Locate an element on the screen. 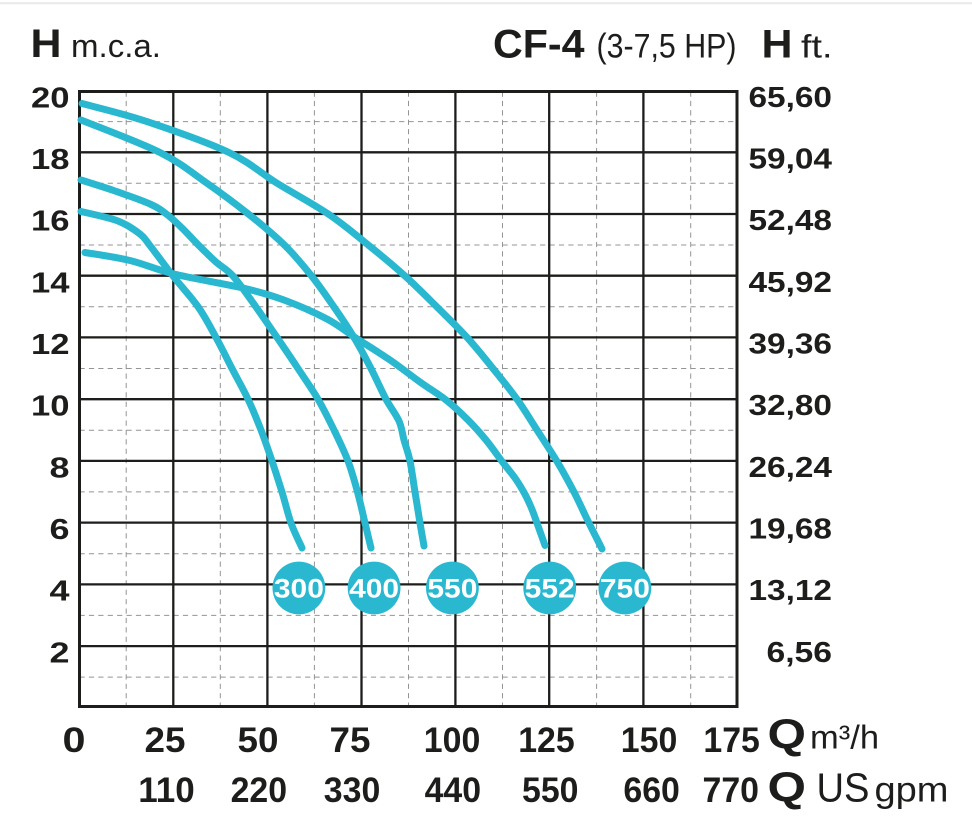  svg-text: 100 is located at coordinates (452, 740).